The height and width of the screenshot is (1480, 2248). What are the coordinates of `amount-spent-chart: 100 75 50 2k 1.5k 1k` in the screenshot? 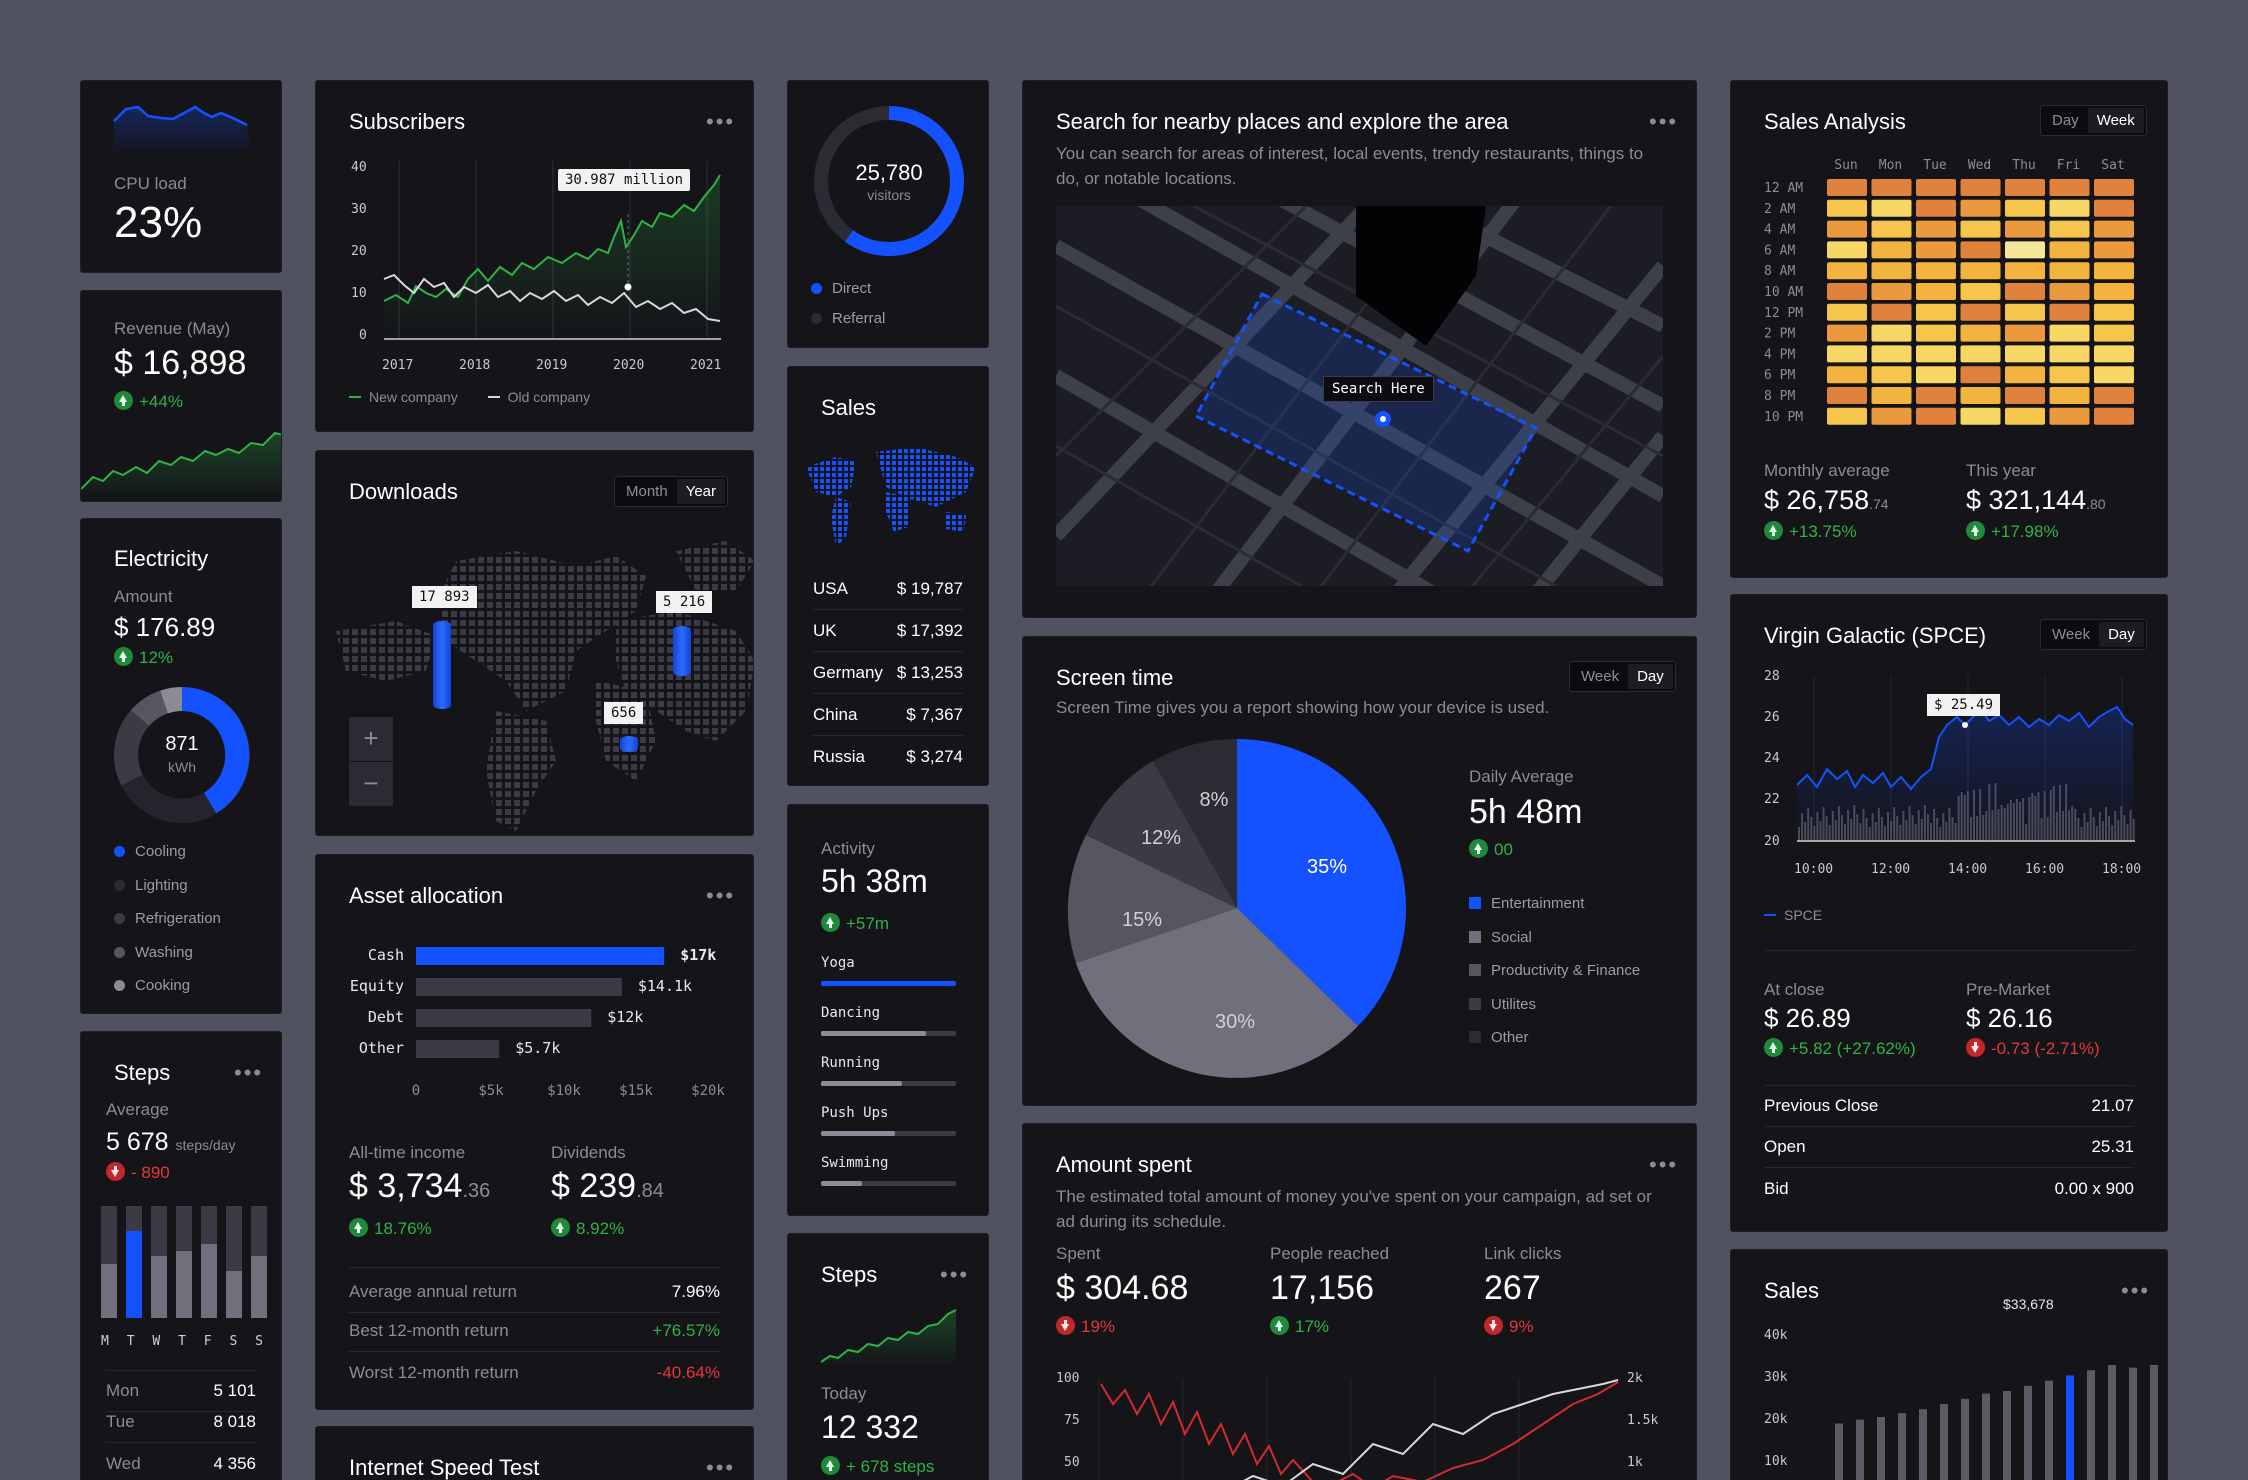 It's located at (1357, 1425).